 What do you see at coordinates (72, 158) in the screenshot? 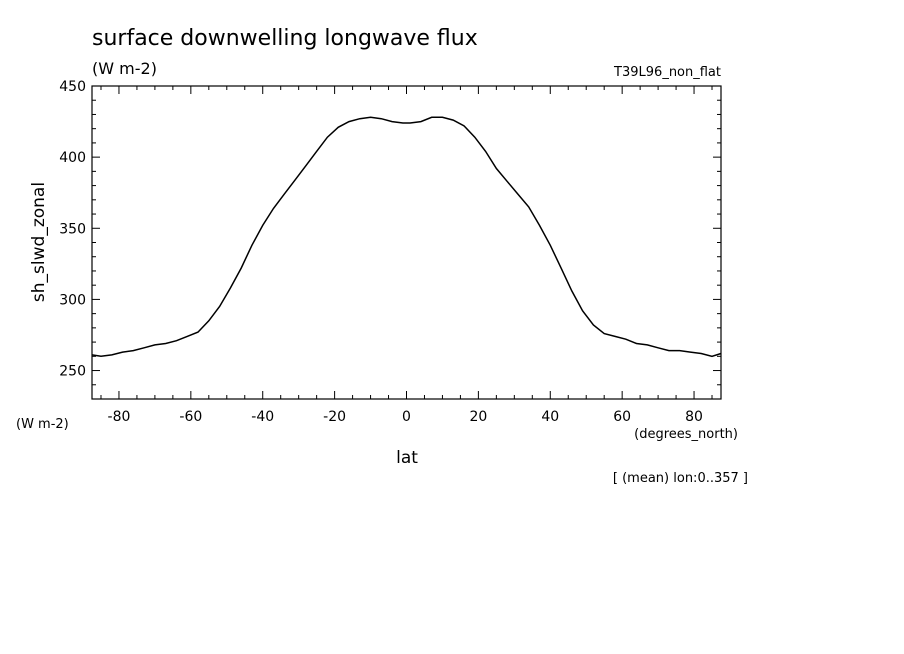
I see `y-tick-label: 400` at bounding box center [72, 158].